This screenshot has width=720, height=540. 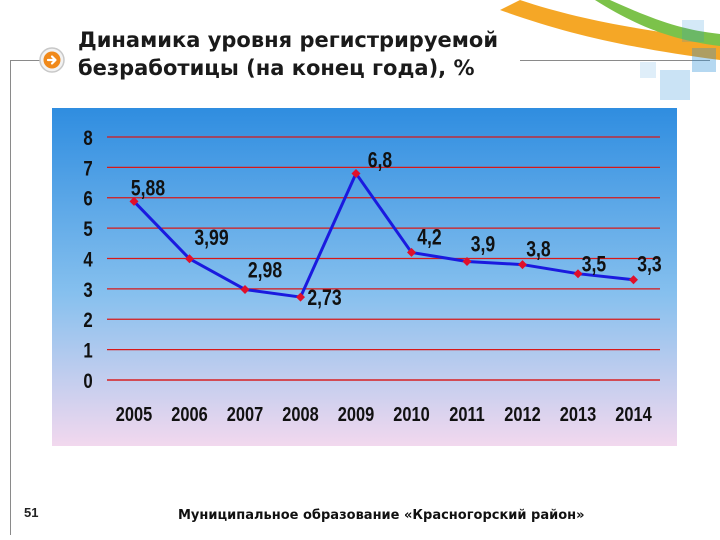 What do you see at coordinates (134, 413) in the screenshot?
I see `x-tick-label: 2005` at bounding box center [134, 413].